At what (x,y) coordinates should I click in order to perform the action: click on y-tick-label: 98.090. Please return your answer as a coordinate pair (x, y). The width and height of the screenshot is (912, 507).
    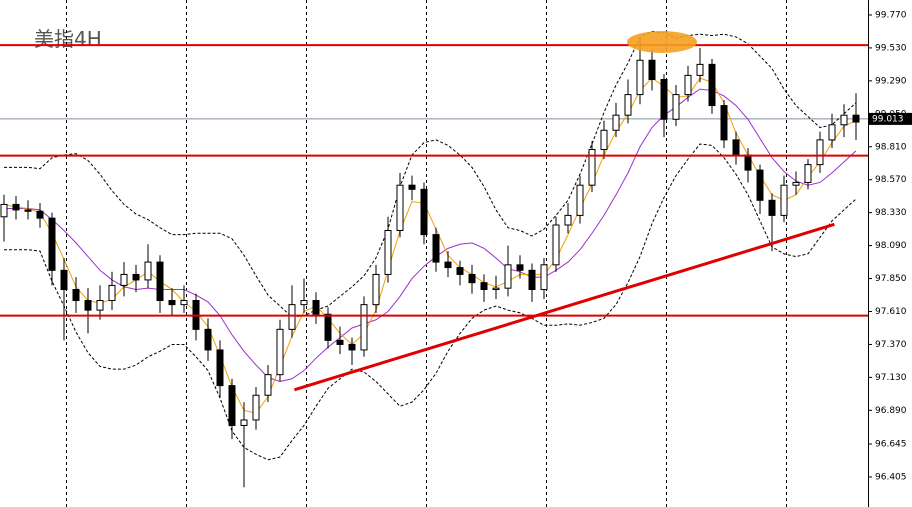
    Looking at the image, I should click on (891, 246).